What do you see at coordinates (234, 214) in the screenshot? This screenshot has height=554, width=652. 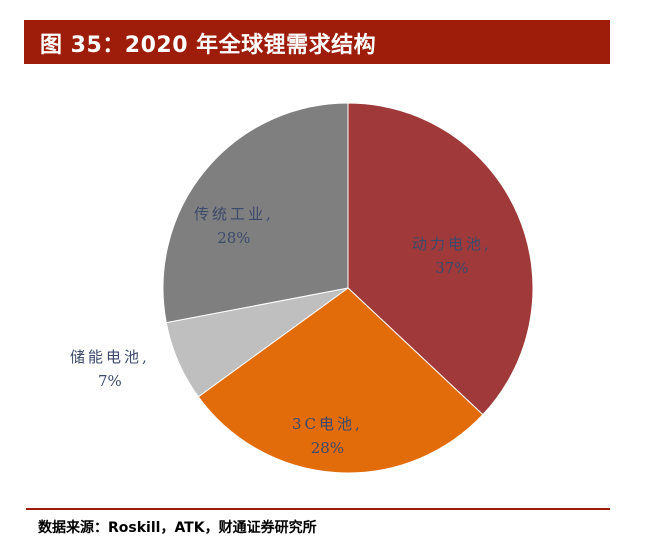 I see `label-name: 传统工业,` at bounding box center [234, 214].